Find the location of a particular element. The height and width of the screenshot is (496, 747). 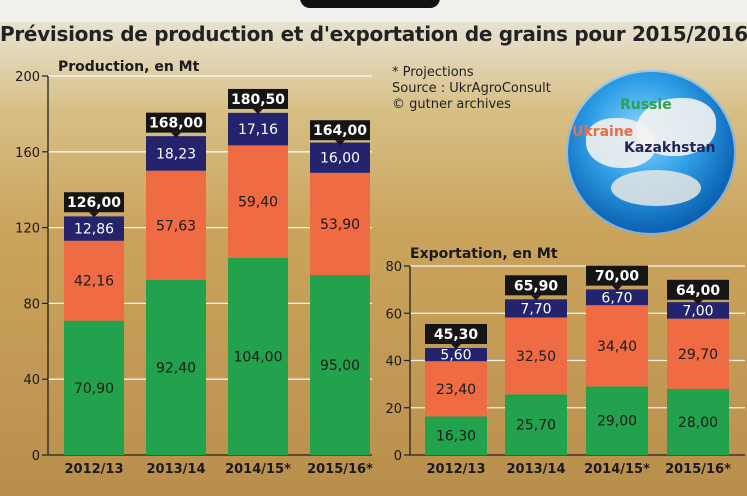

production-category-label: 2014/15* is located at coordinates (258, 469).